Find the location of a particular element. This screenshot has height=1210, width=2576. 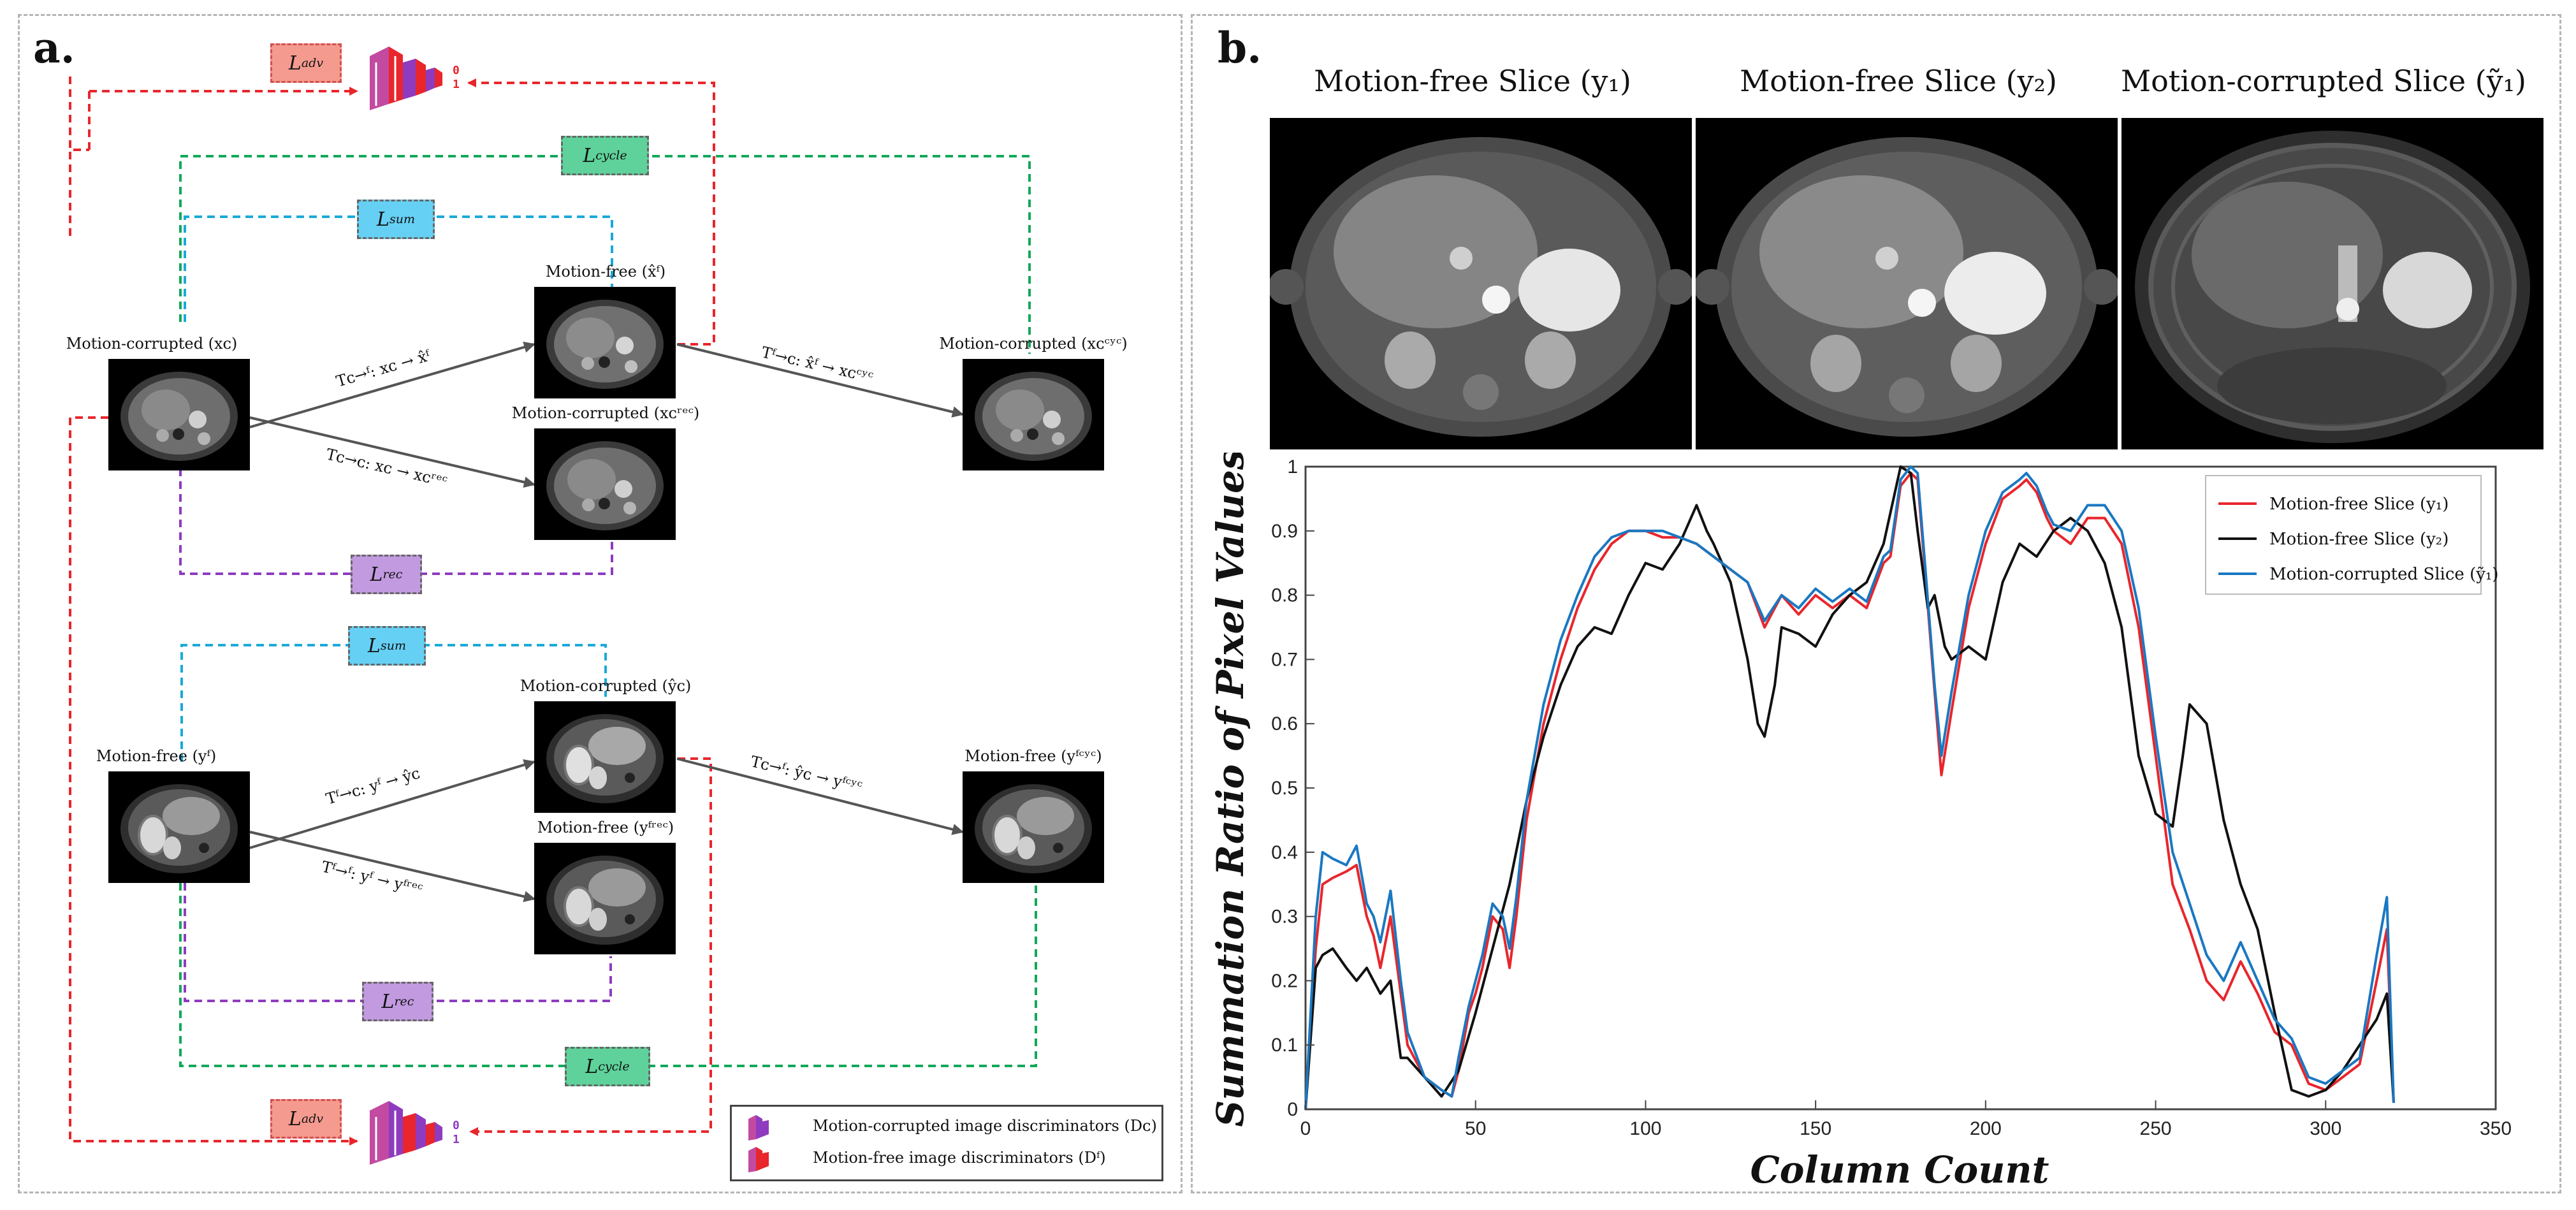

label-yc-hat: Motion-corrupted (ŷᴄ) is located at coordinates (606, 686).